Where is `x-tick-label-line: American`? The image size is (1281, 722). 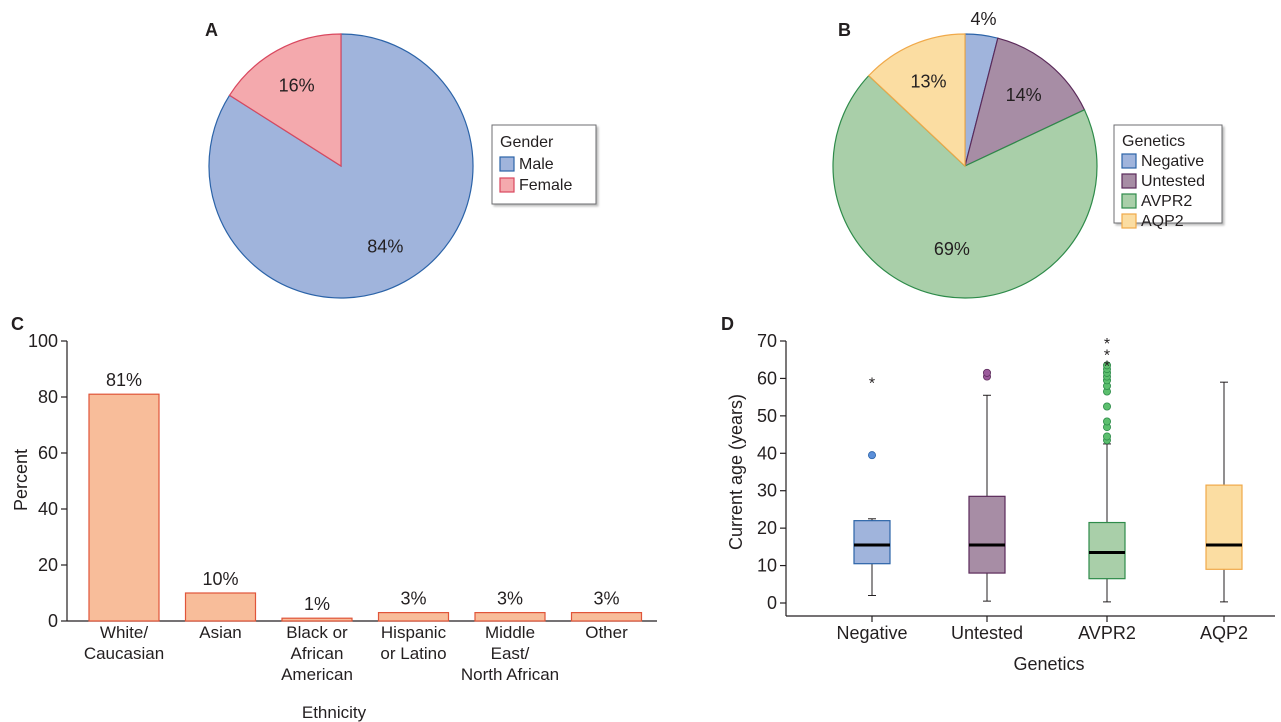
x-tick-label-line: American is located at coordinates (317, 674).